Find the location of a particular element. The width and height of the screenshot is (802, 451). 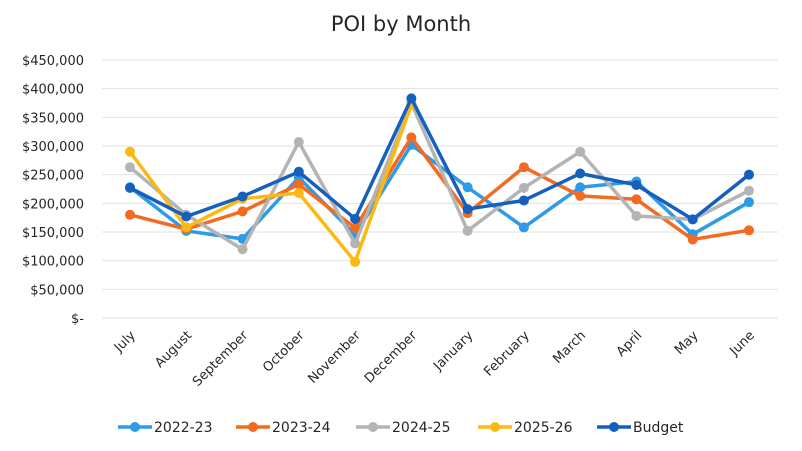

legend-item: 2025-26 is located at coordinates (525, 428).